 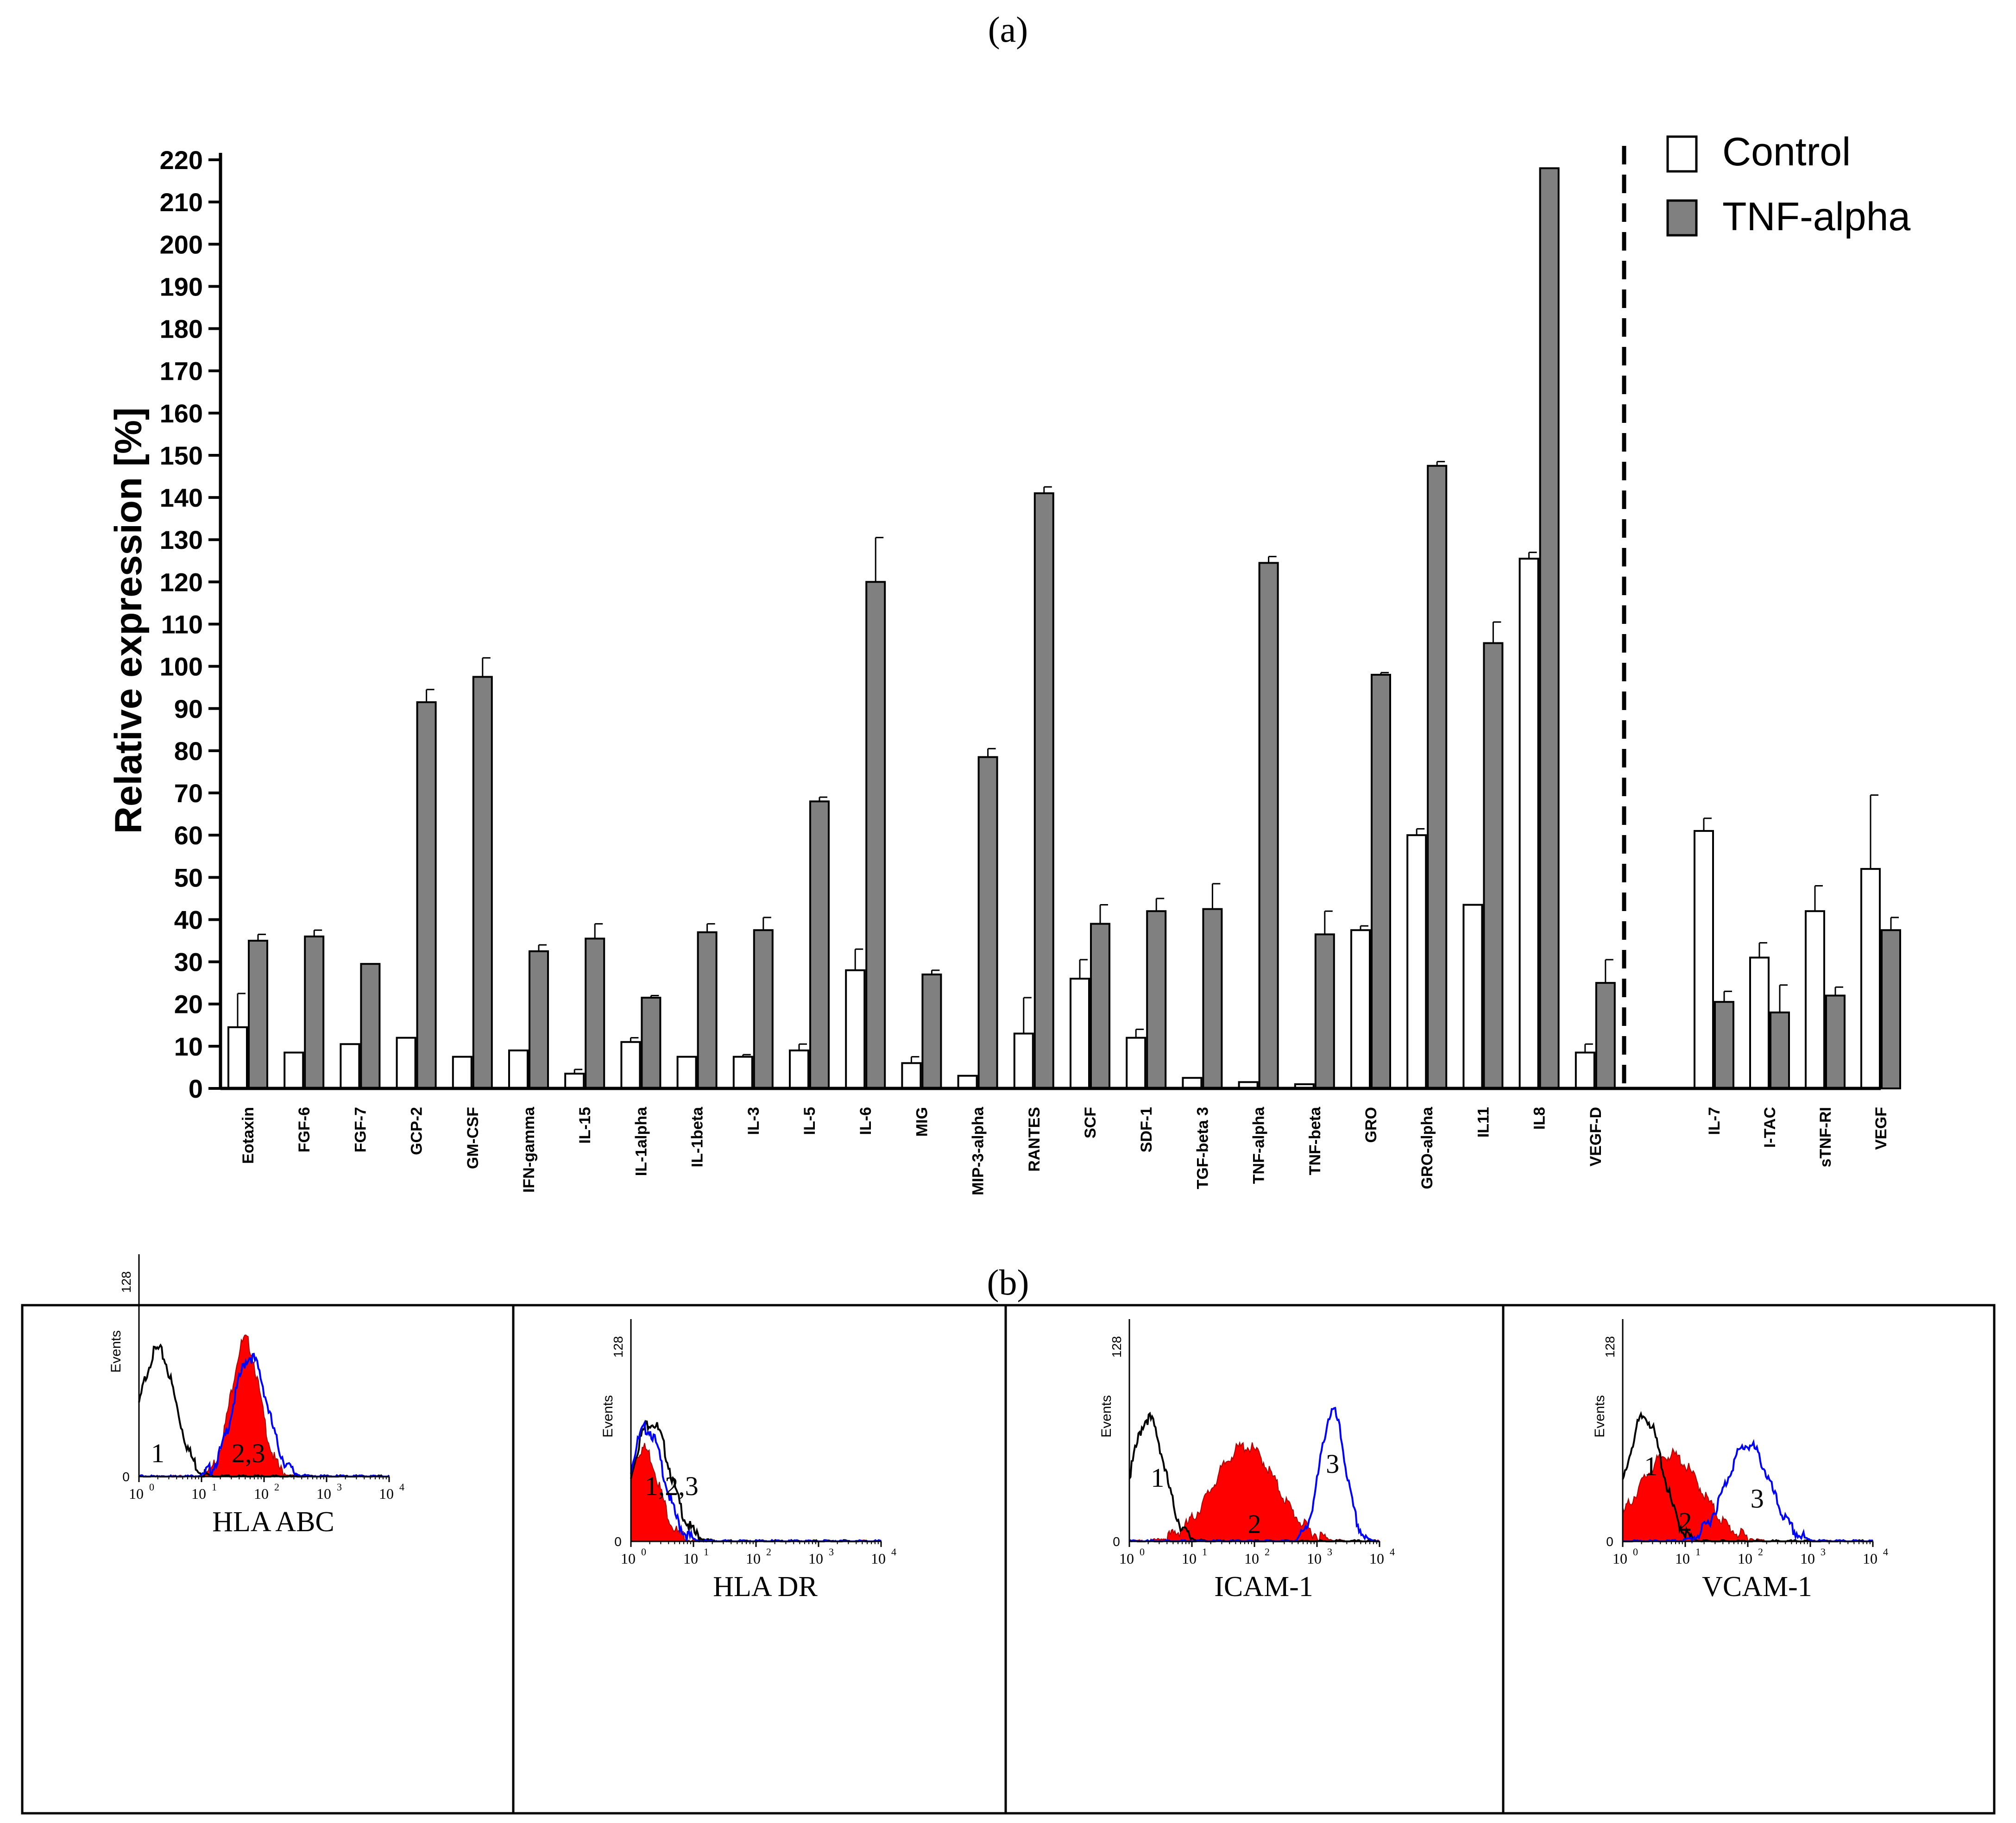 I want to click on bar-control-gro-alpha, so click(x=1416, y=961).